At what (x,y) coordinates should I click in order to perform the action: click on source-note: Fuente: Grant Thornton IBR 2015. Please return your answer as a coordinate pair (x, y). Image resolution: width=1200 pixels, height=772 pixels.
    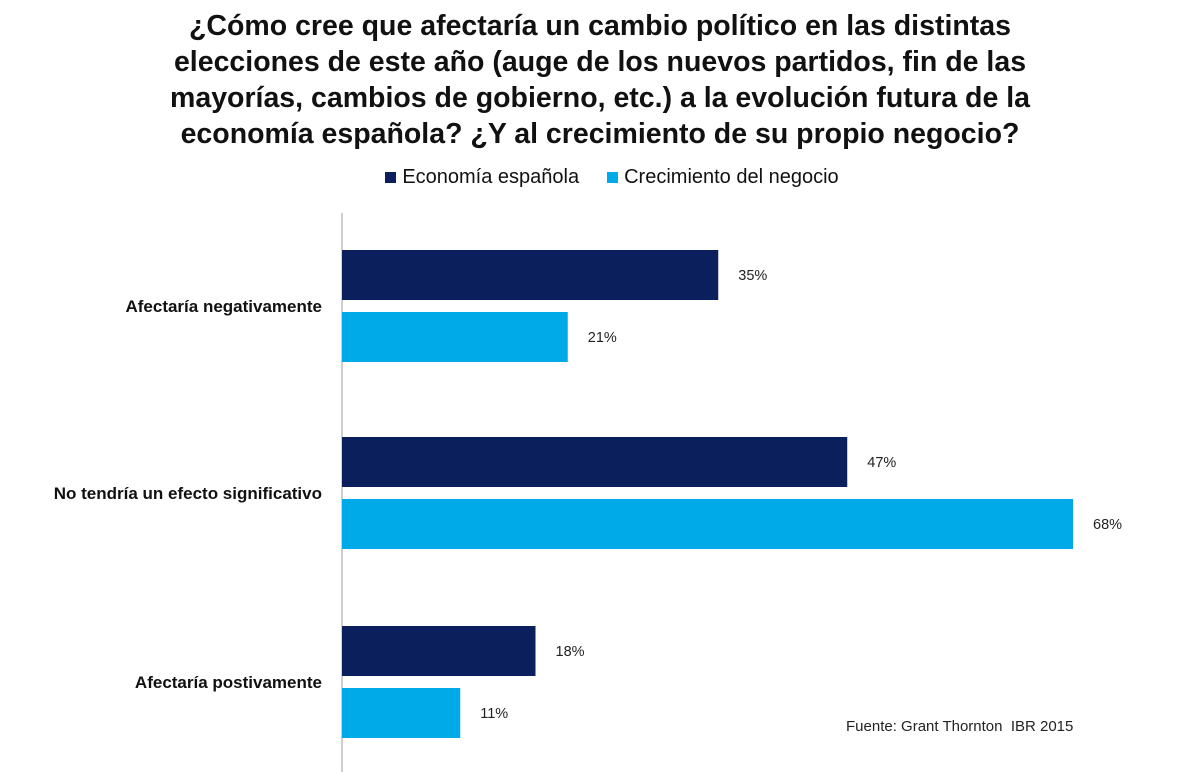
    Looking at the image, I should click on (960, 726).